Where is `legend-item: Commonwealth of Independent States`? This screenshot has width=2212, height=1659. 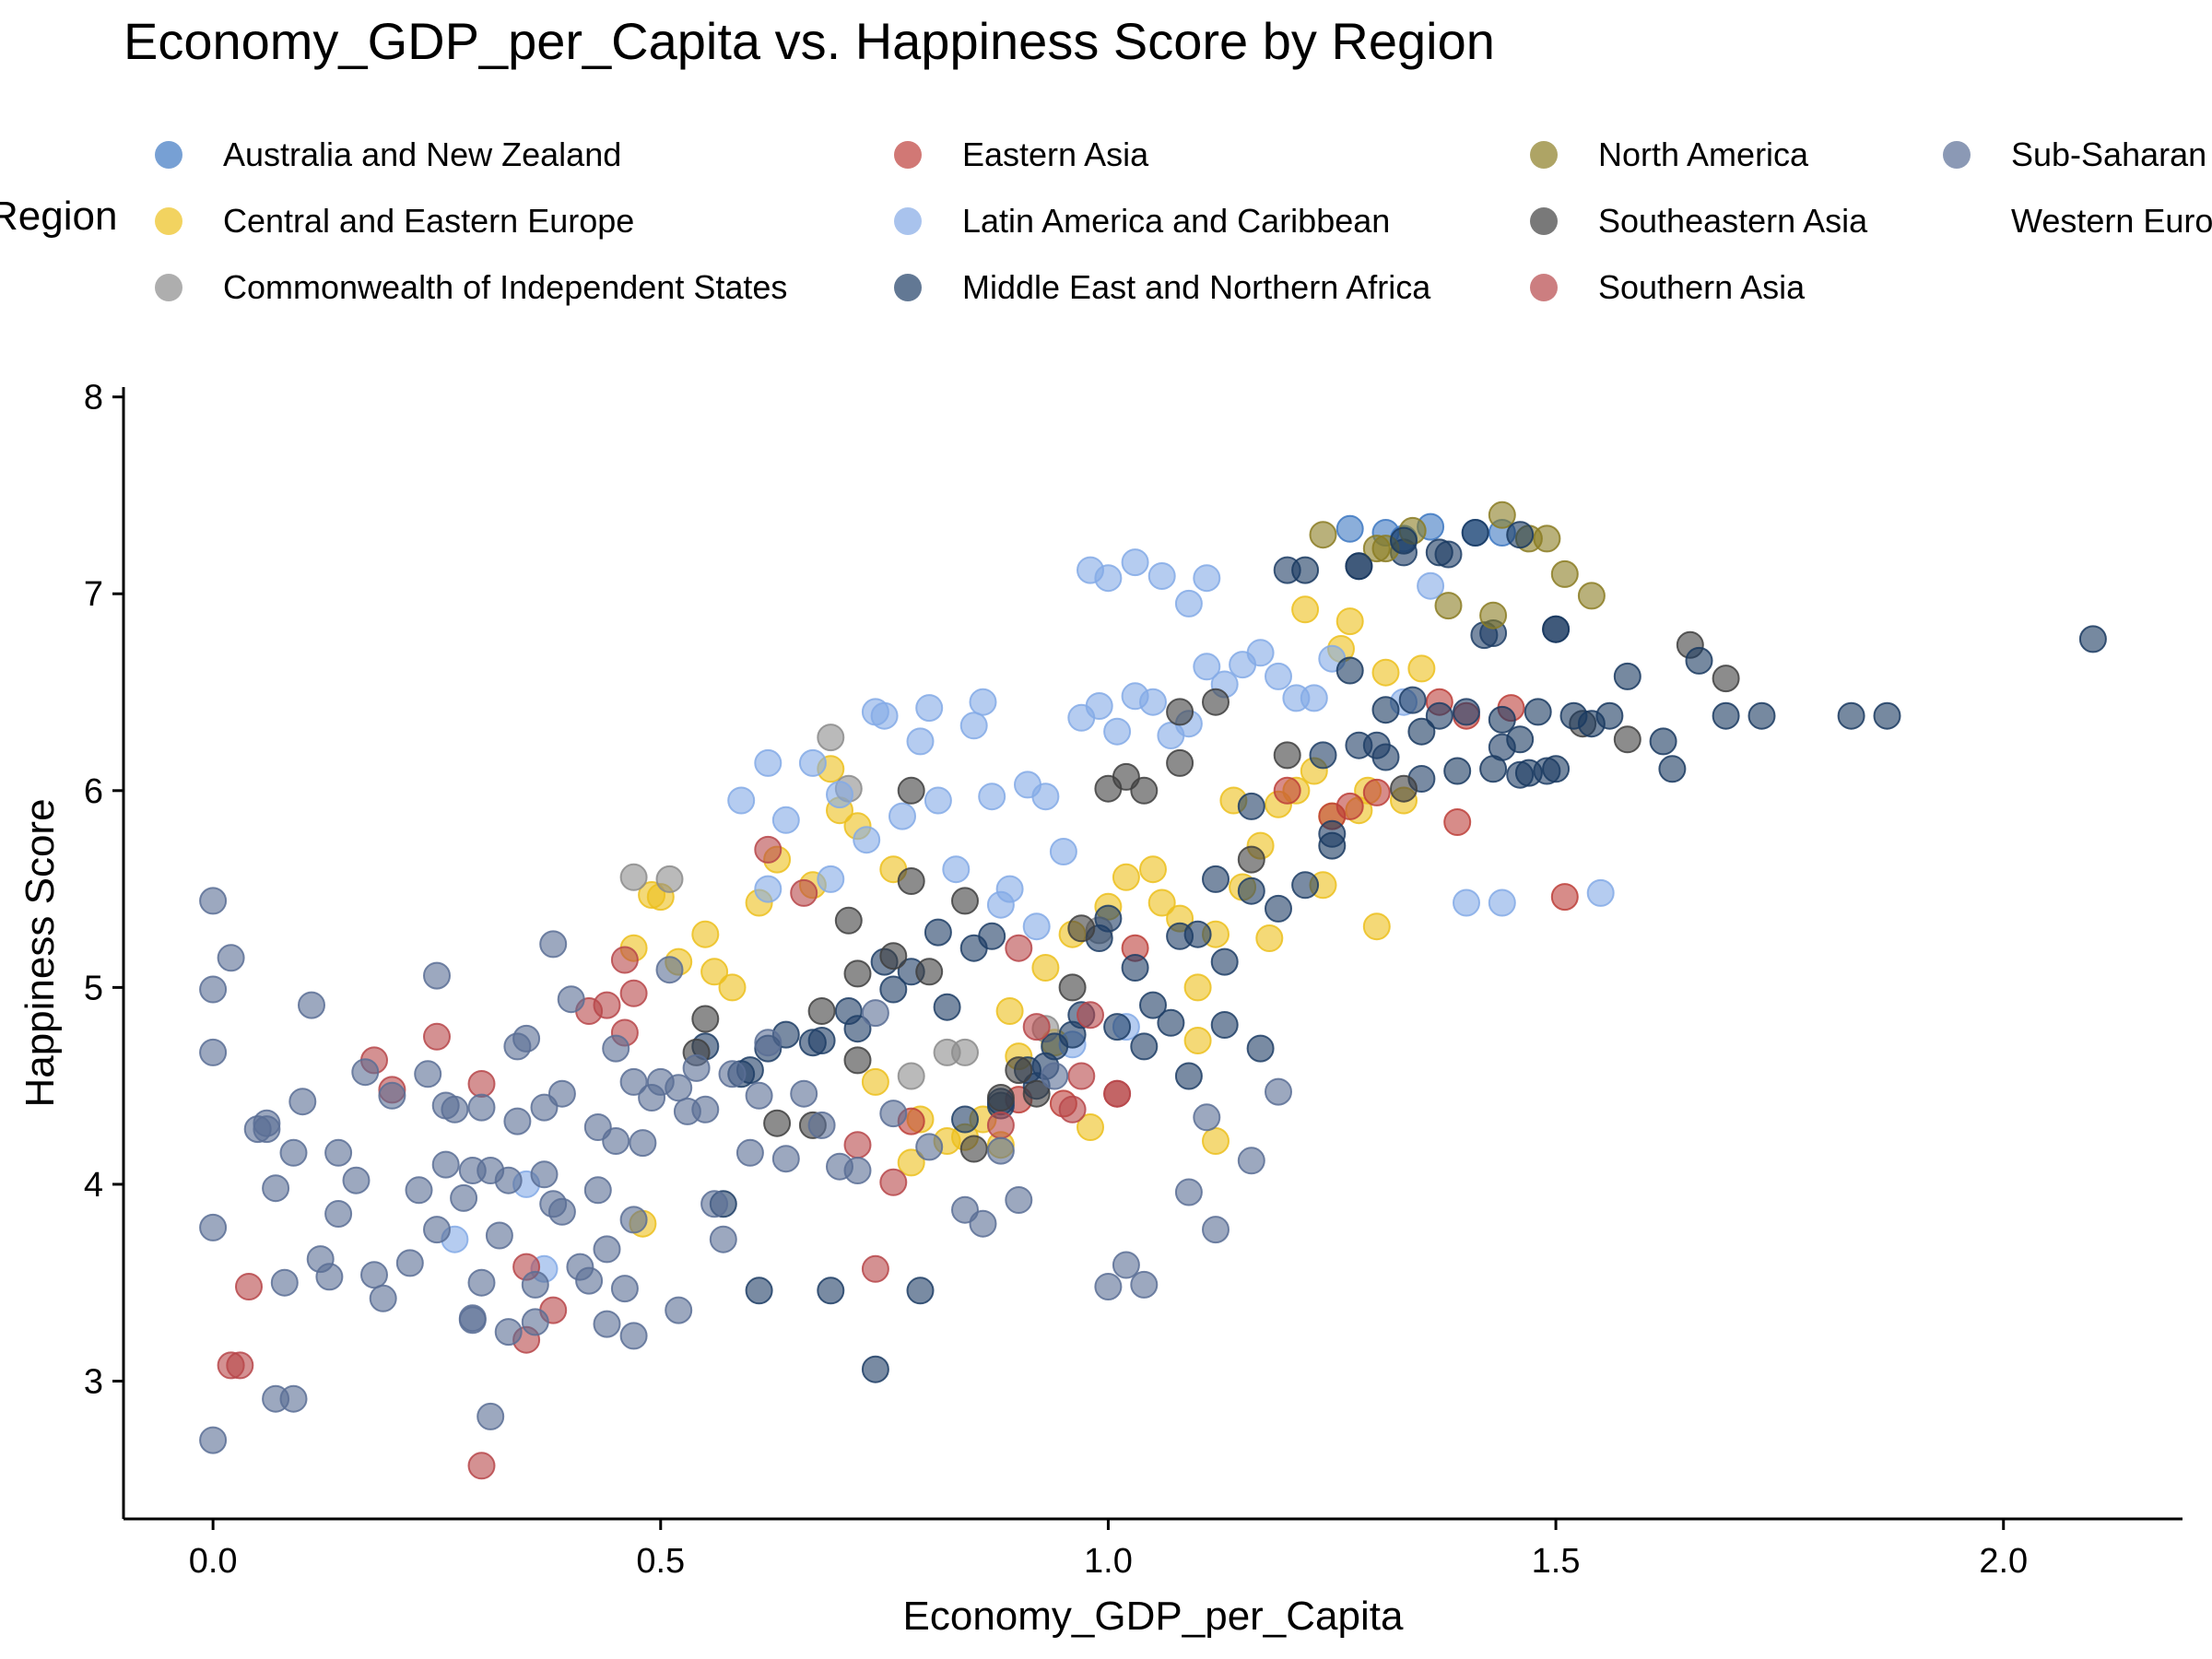 legend-item: Commonwealth of Independent States is located at coordinates (471, 287).